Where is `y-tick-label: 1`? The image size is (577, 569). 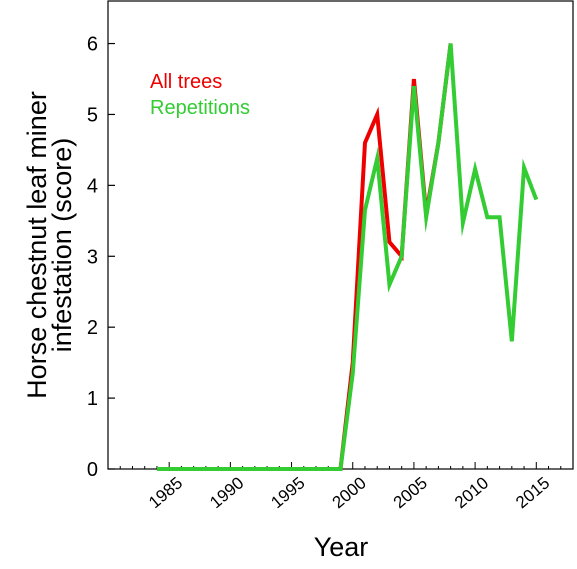 y-tick-label: 1 is located at coordinates (92, 399).